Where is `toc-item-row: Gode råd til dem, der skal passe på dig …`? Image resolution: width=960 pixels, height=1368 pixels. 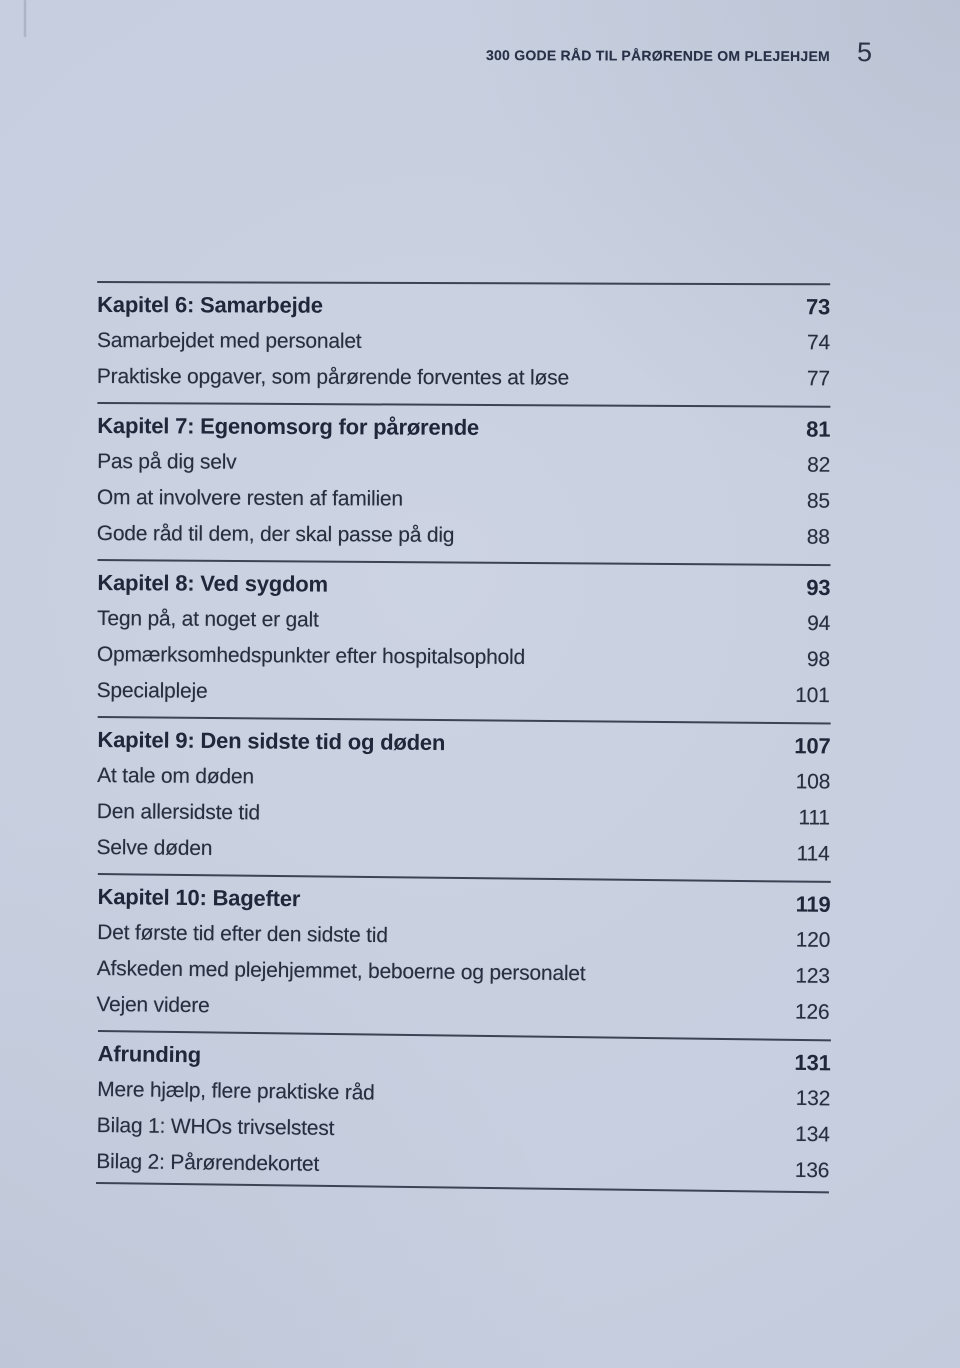 toc-item-row: Gode råd til dem, der skal passe på dig … is located at coordinates (463, 536).